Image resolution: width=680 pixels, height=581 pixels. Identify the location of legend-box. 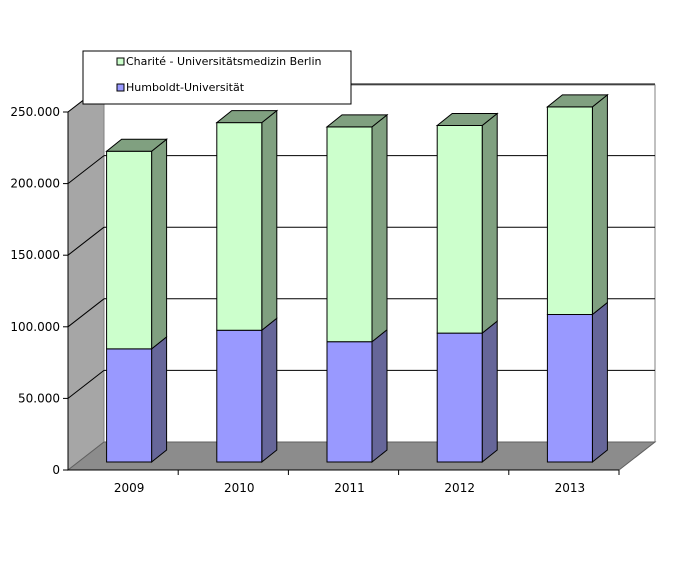
(217, 77).